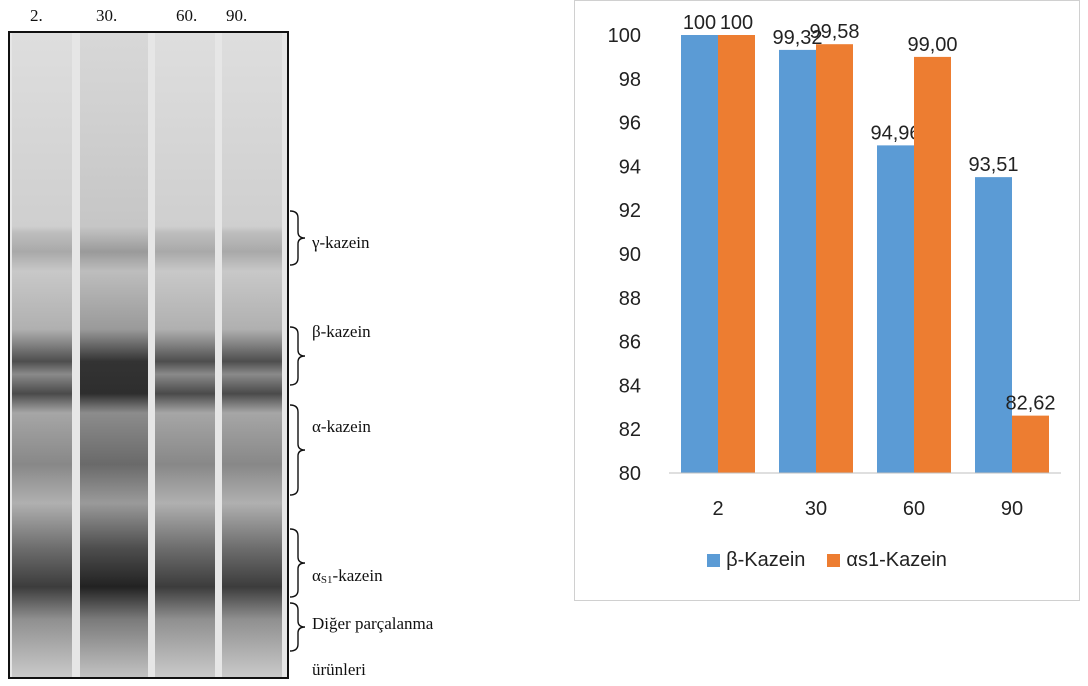 The width and height of the screenshot is (1088, 686). What do you see at coordinates (914, 509) in the screenshot?
I see `x-tick-label-60: 60` at bounding box center [914, 509].